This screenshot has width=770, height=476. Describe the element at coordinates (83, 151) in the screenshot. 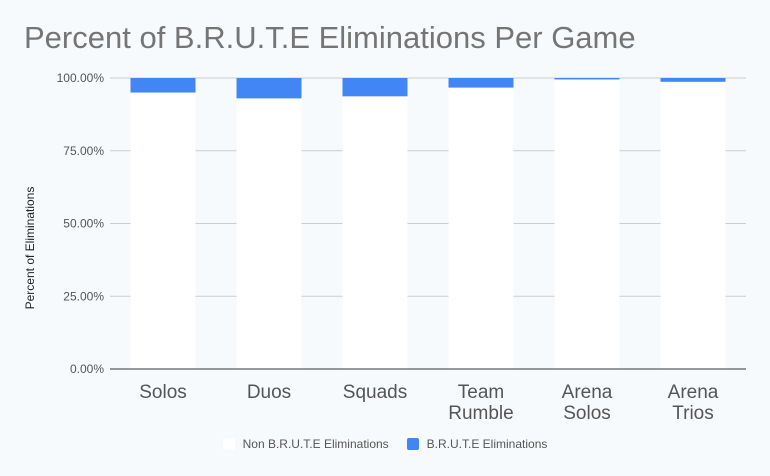

I see `y-tick-label: 75.00%` at that location.